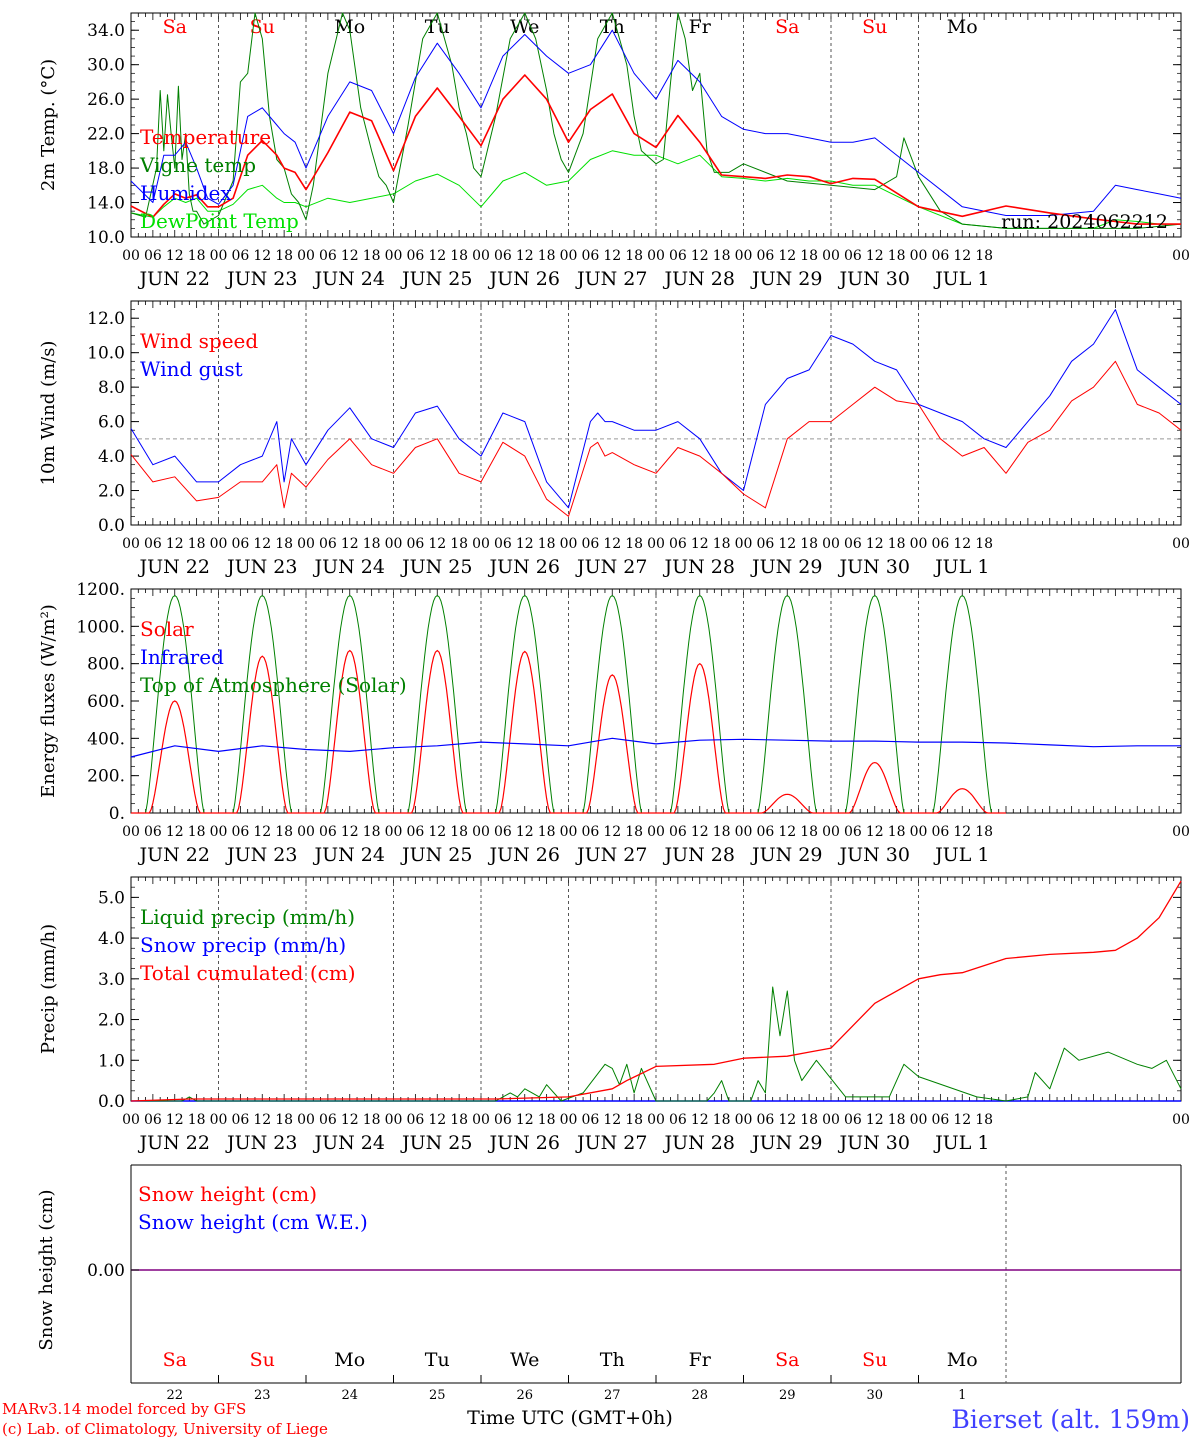 This screenshot has height=1440, width=1194. Describe the element at coordinates (191, 369) in the screenshot. I see `legend-wind-gust: Wind gust` at that location.